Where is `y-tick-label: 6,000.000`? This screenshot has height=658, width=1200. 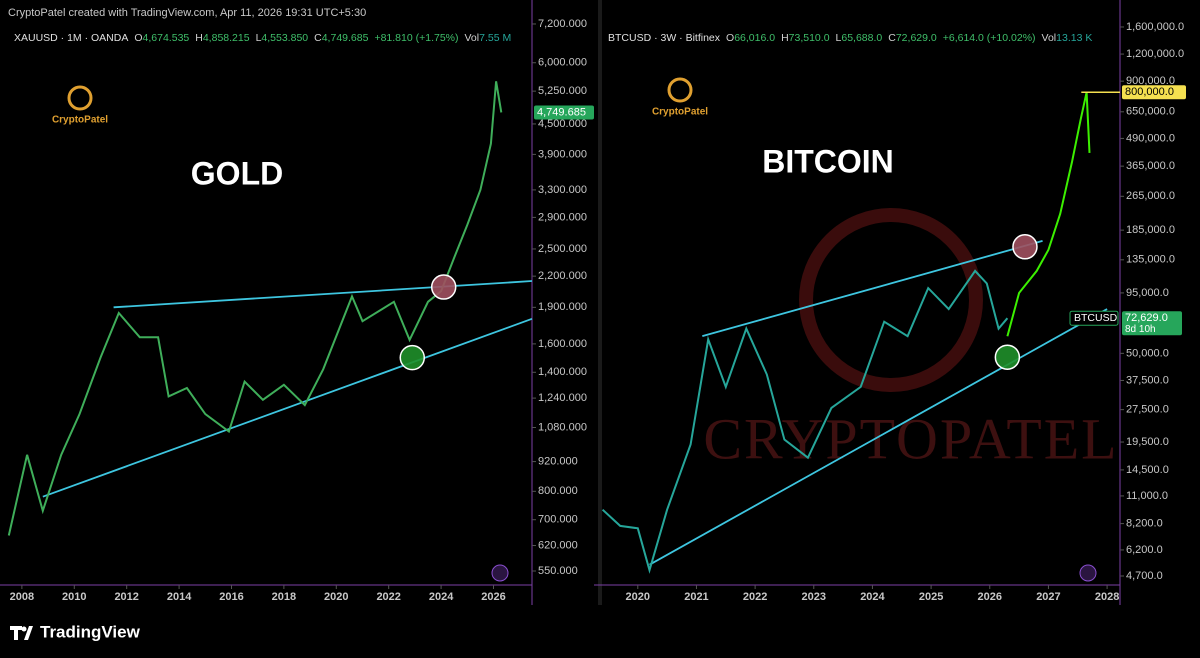
y-tick-label: 6,000.000 is located at coordinates (562, 63).